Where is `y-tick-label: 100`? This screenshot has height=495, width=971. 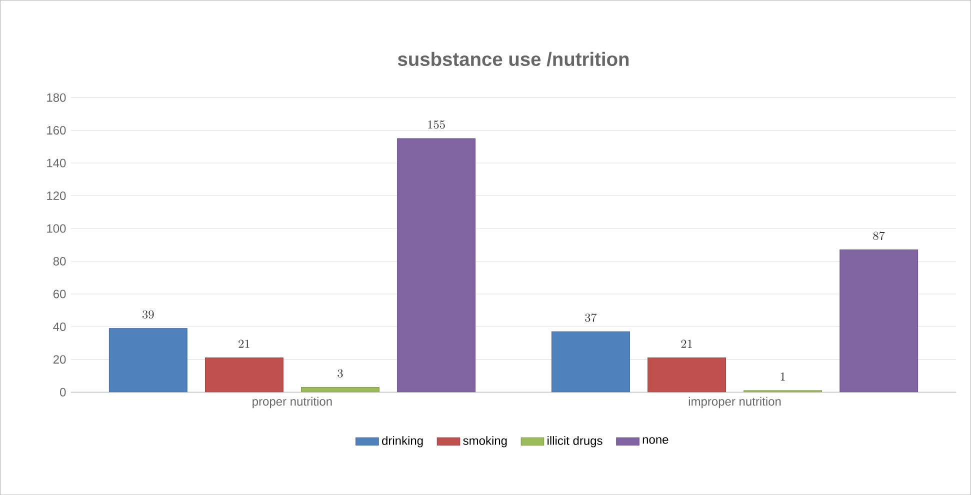 y-tick-label: 100 is located at coordinates (56, 228).